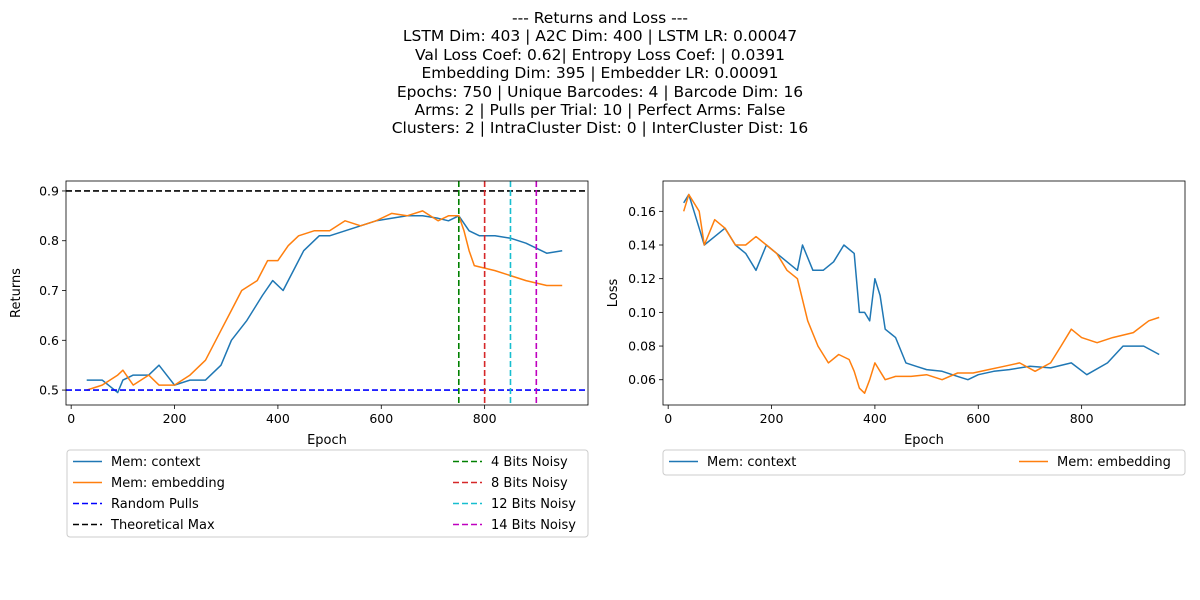 This screenshot has width=1200, height=600. Describe the element at coordinates (642, 346) in the screenshot. I see `y-tick-label: 0.08` at that location.